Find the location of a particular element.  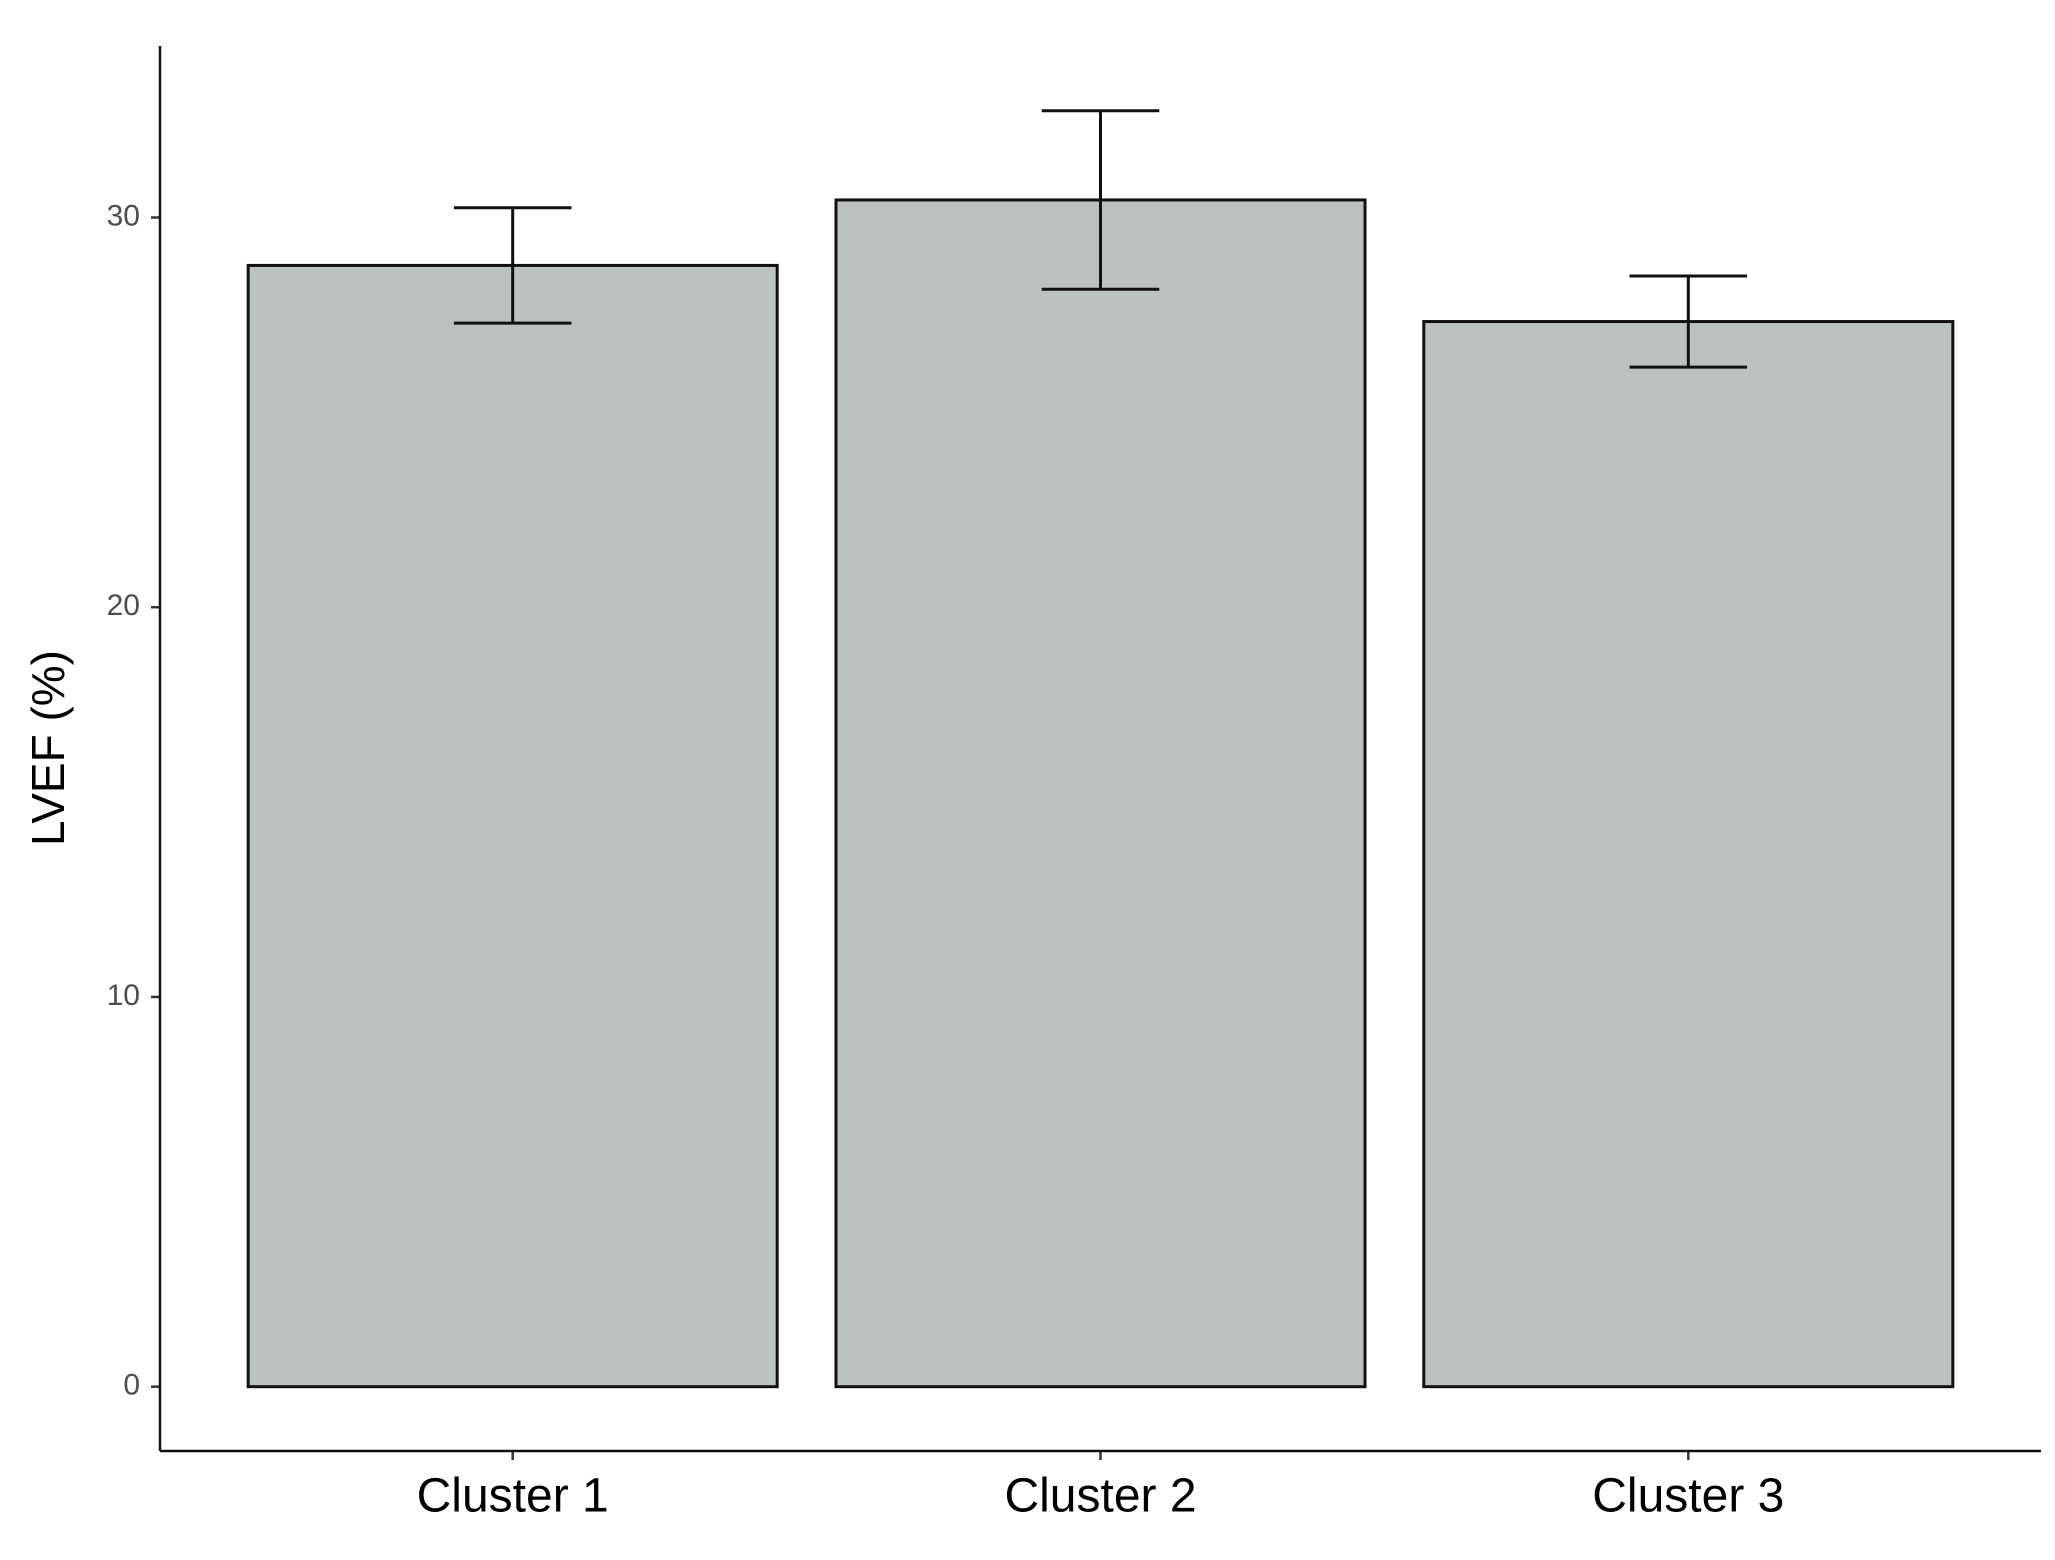

y-tick-label: 30 is located at coordinates (123, 215).